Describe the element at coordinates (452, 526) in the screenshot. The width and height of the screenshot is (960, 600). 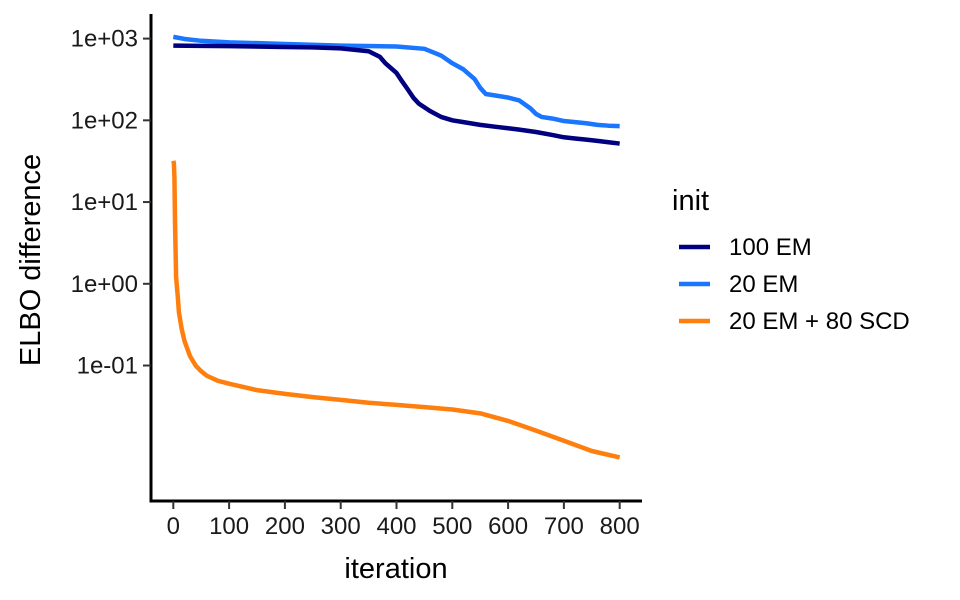
I see `x-tick-label: 500` at that location.